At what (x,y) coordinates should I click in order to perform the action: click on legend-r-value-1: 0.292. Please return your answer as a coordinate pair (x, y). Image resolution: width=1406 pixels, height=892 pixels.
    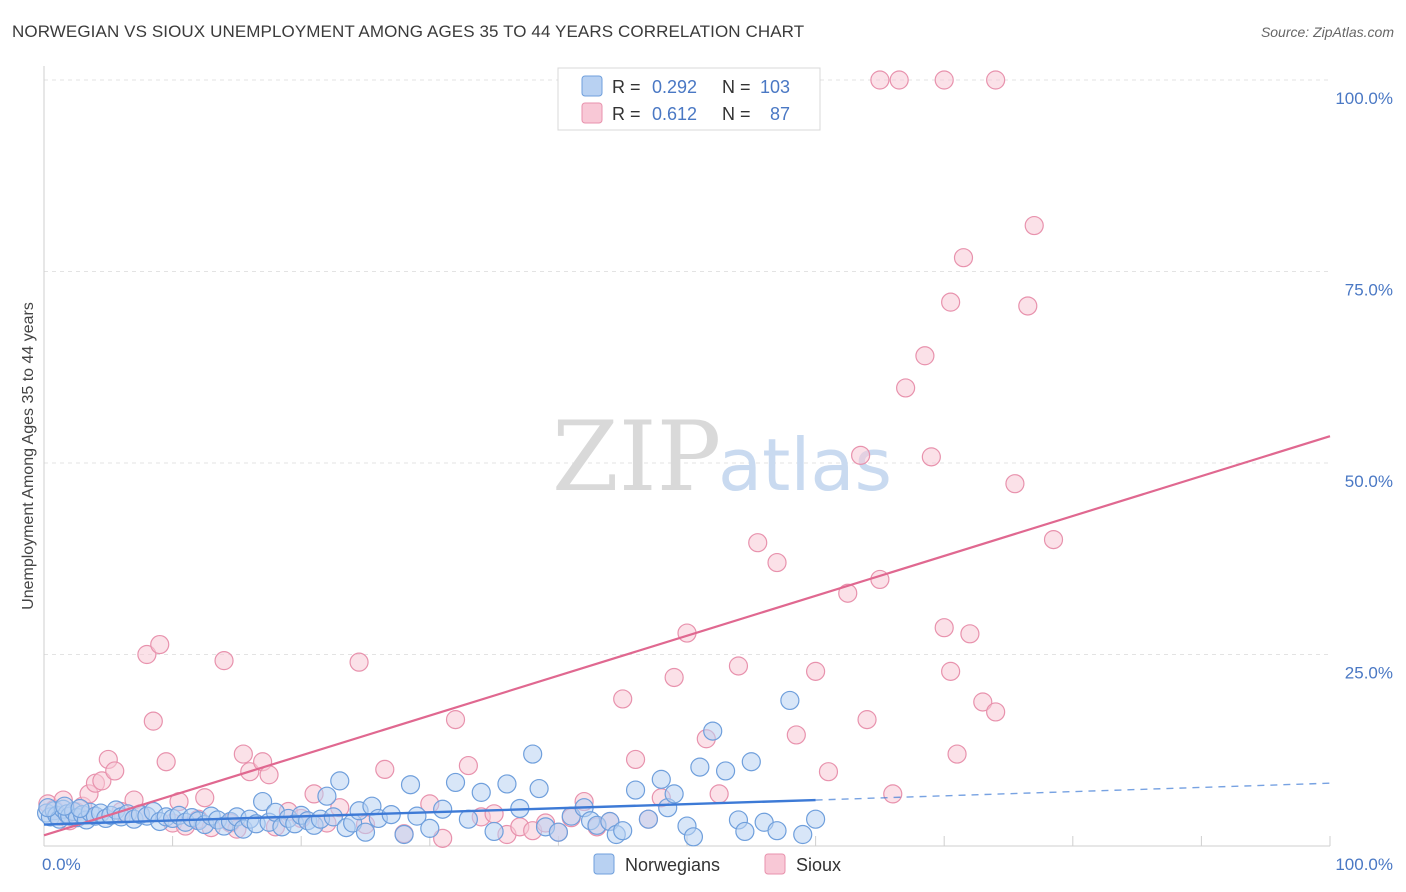
    Looking at the image, I should click on (674, 87).